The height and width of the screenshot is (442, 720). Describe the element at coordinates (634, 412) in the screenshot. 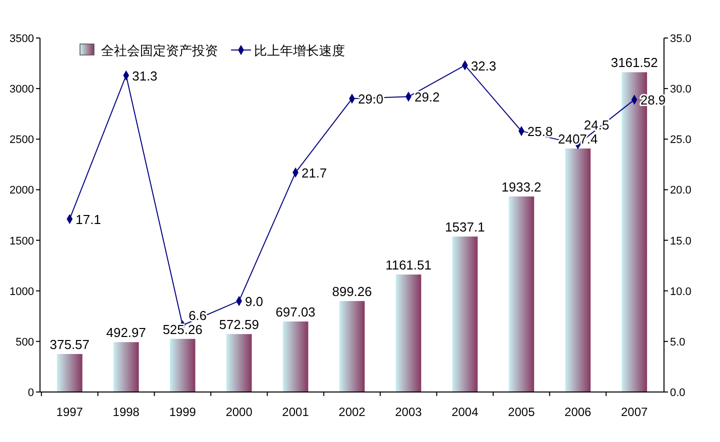

I see `x-tick-label: 2007` at that location.